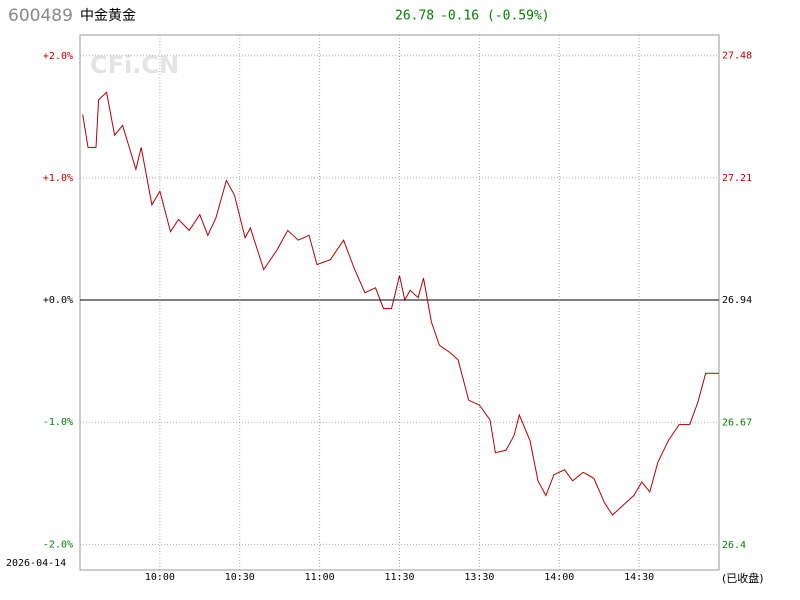 Image resolution: width=800 pixels, height=600 pixels. What do you see at coordinates (40, 16) in the screenshot?
I see `stock-code: 600489` at bounding box center [40, 16].